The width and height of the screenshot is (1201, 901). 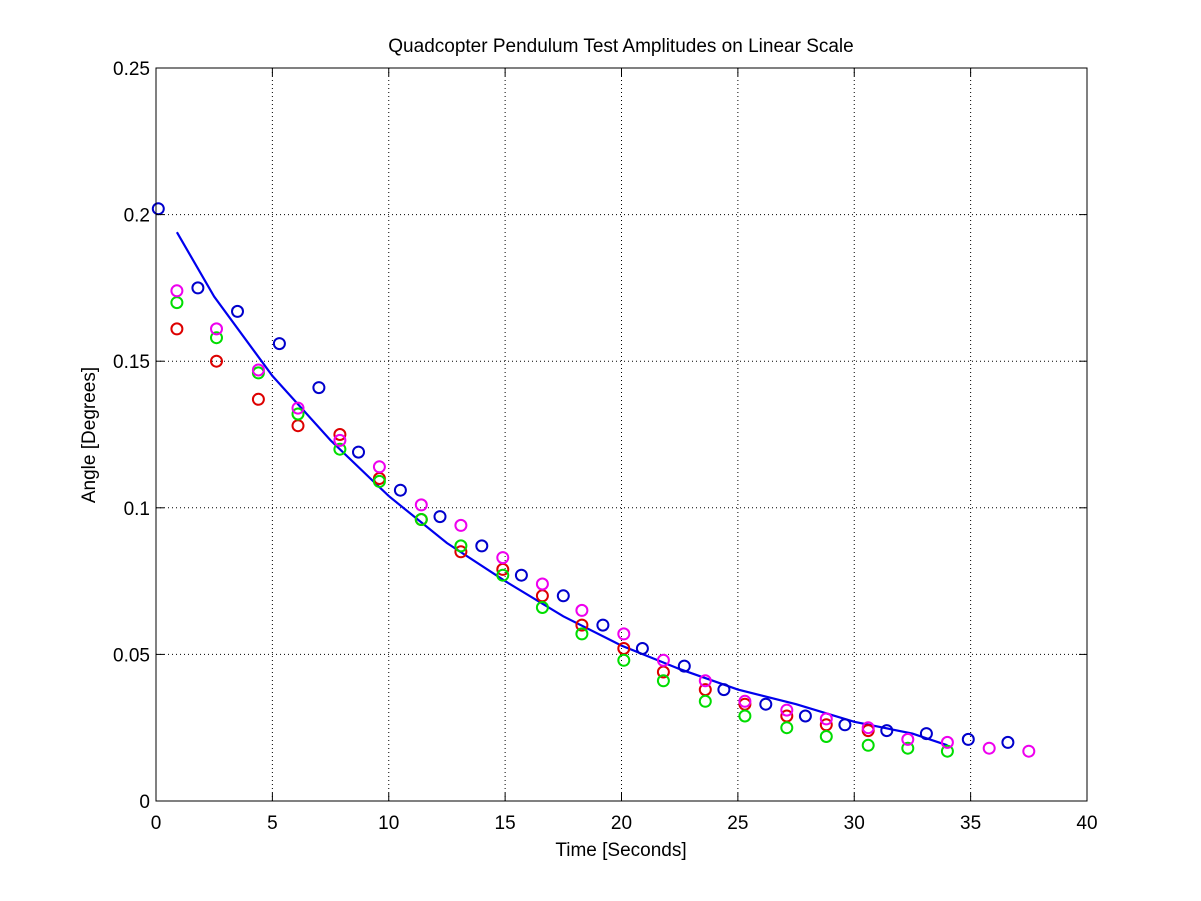 What do you see at coordinates (970, 823) in the screenshot?
I see `x-tick-label: 35` at bounding box center [970, 823].